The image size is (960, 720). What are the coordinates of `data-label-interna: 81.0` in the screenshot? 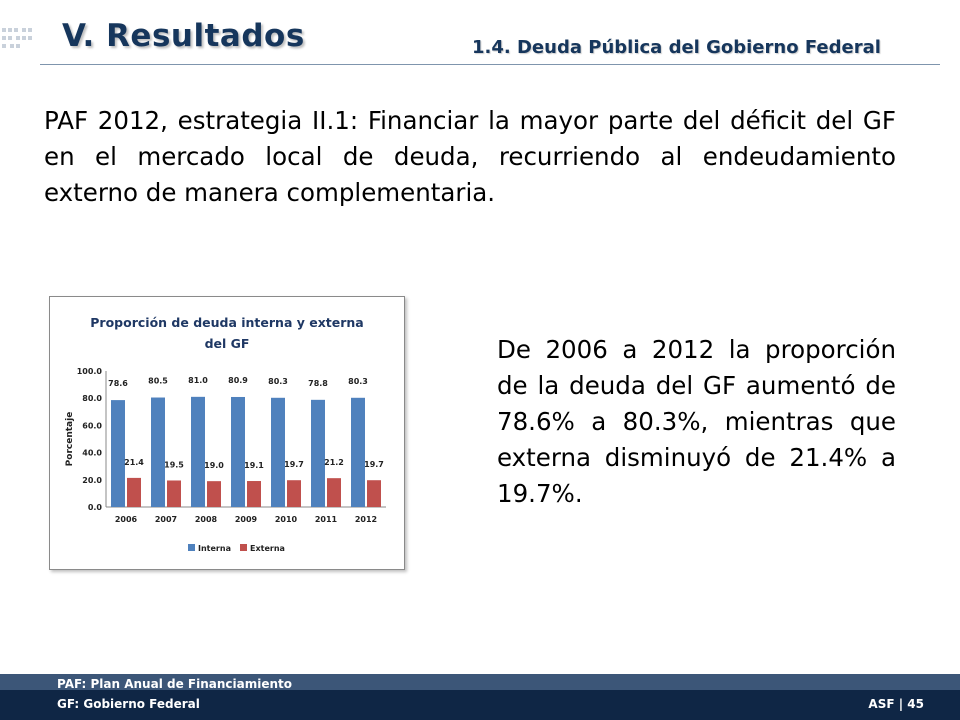 It's located at (198, 380).